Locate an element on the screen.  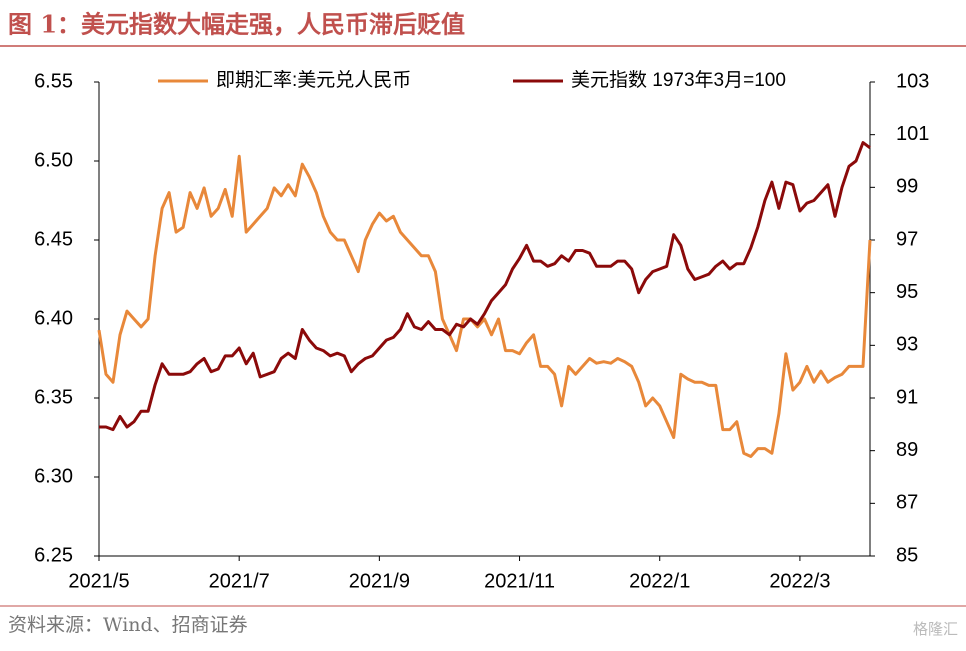
x-tick-label: 2022/3 is located at coordinates (799, 581).